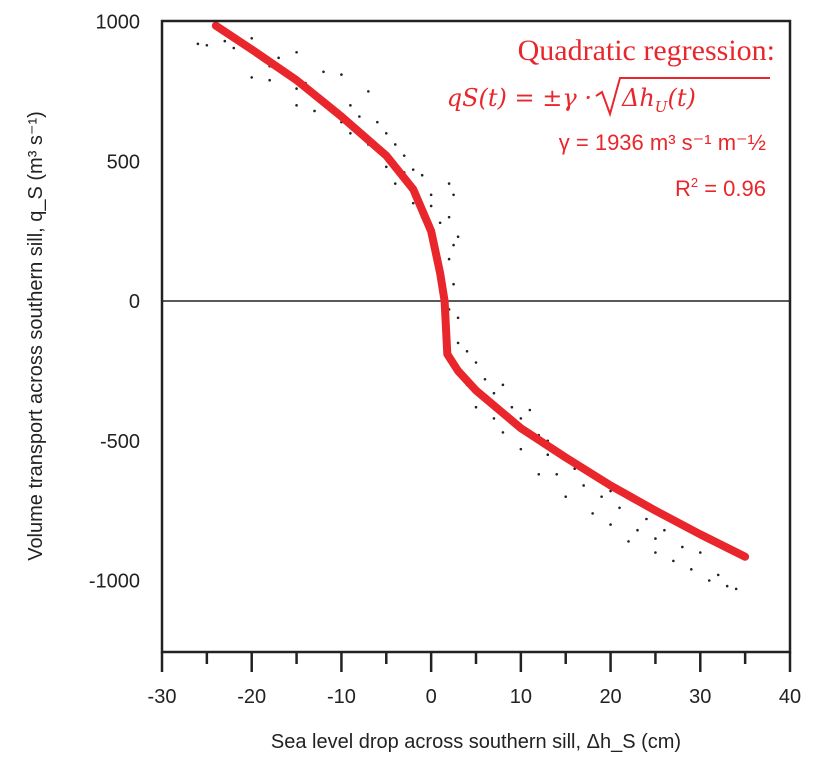  Describe the element at coordinates (474, 680) in the screenshot. I see `x-axis: -30 -20 -10 0 10 20 30 40` at that location.